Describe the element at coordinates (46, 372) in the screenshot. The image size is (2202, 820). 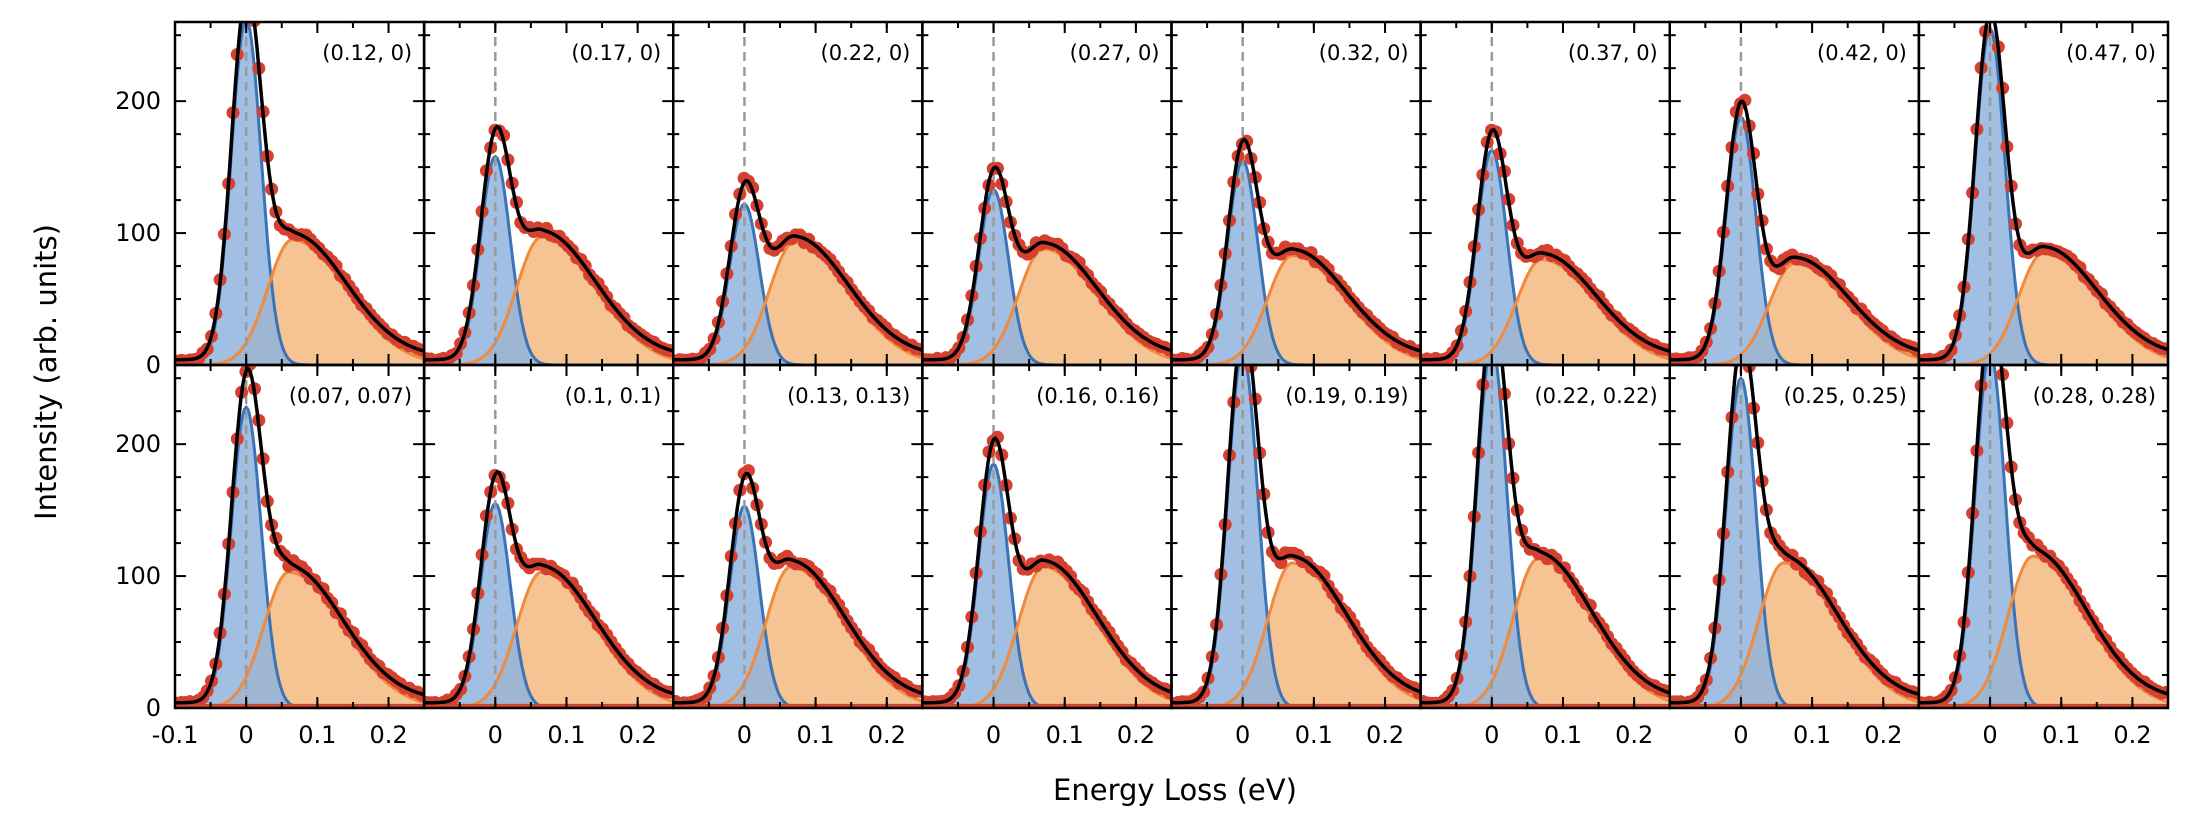
I see `y-axis-label: Intensity (arb. units)` at that location.